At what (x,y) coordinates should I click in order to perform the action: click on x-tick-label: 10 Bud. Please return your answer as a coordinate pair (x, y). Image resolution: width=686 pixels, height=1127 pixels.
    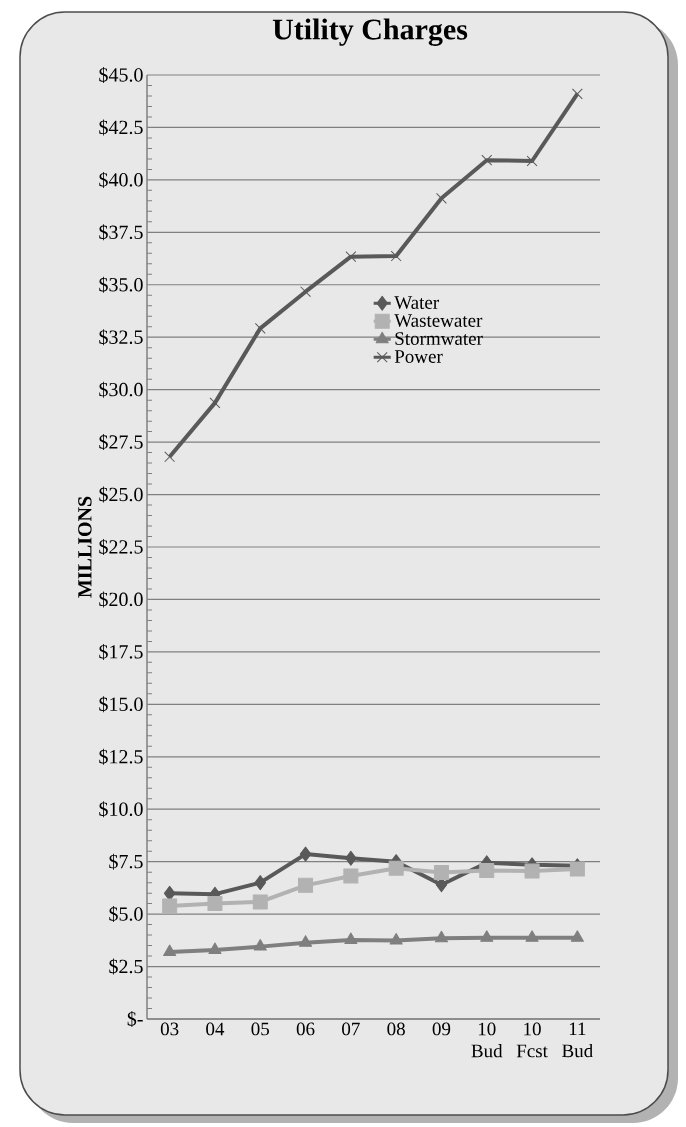
    Looking at the image, I should click on (487, 1040).